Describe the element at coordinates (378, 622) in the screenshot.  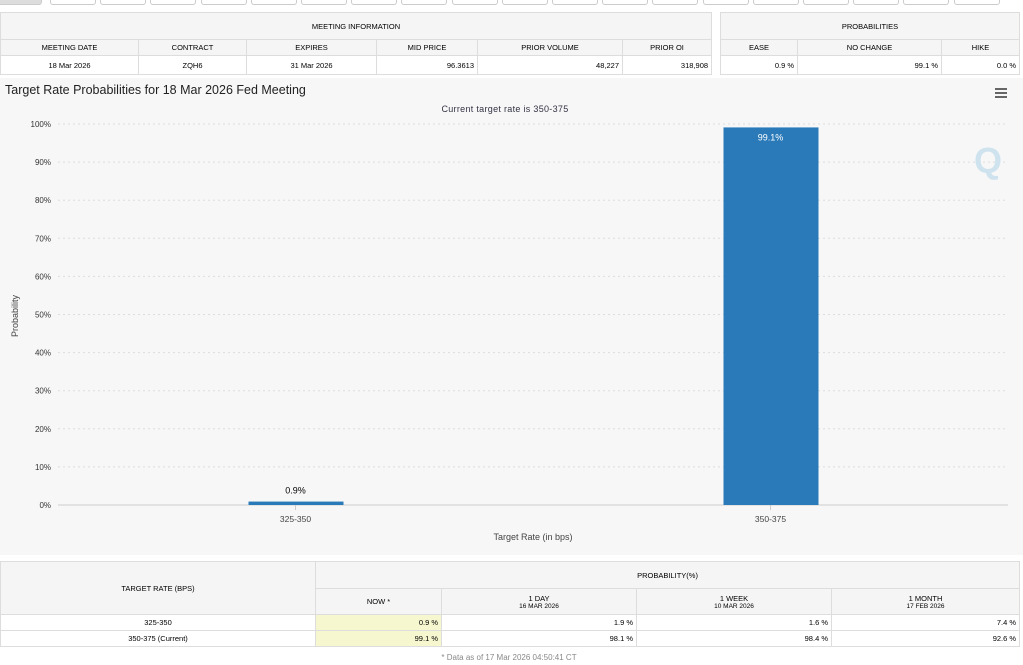
I see `probability-cell: 0.9 %` at that location.